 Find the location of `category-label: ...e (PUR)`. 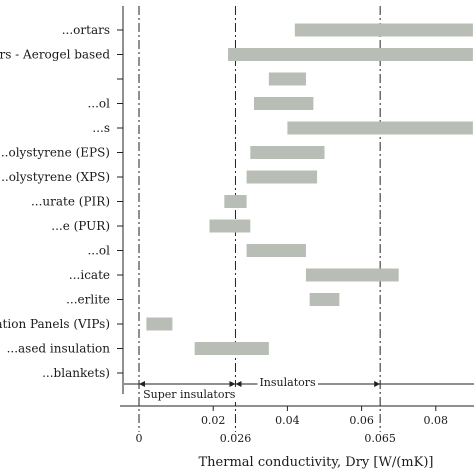

category-label: ...e (PUR) is located at coordinates (80, 226).